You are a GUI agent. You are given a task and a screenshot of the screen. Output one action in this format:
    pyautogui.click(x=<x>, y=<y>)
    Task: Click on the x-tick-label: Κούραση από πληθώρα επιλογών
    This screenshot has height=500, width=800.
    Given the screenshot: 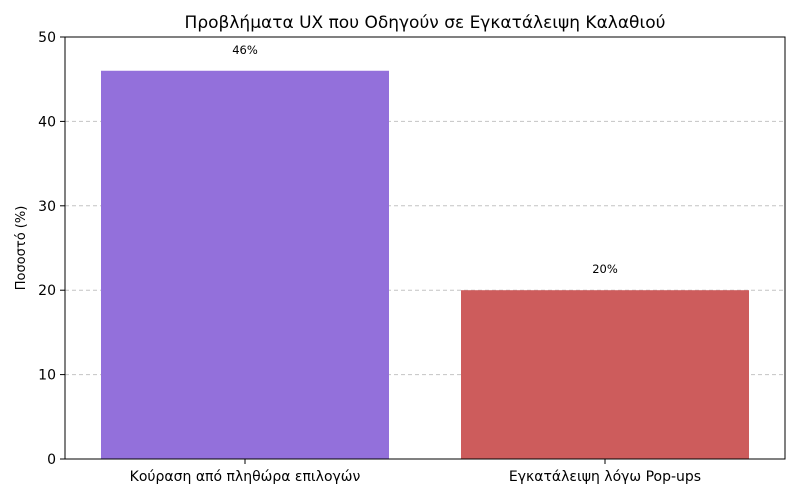 What is the action you would take?
    pyautogui.click(x=245, y=477)
    